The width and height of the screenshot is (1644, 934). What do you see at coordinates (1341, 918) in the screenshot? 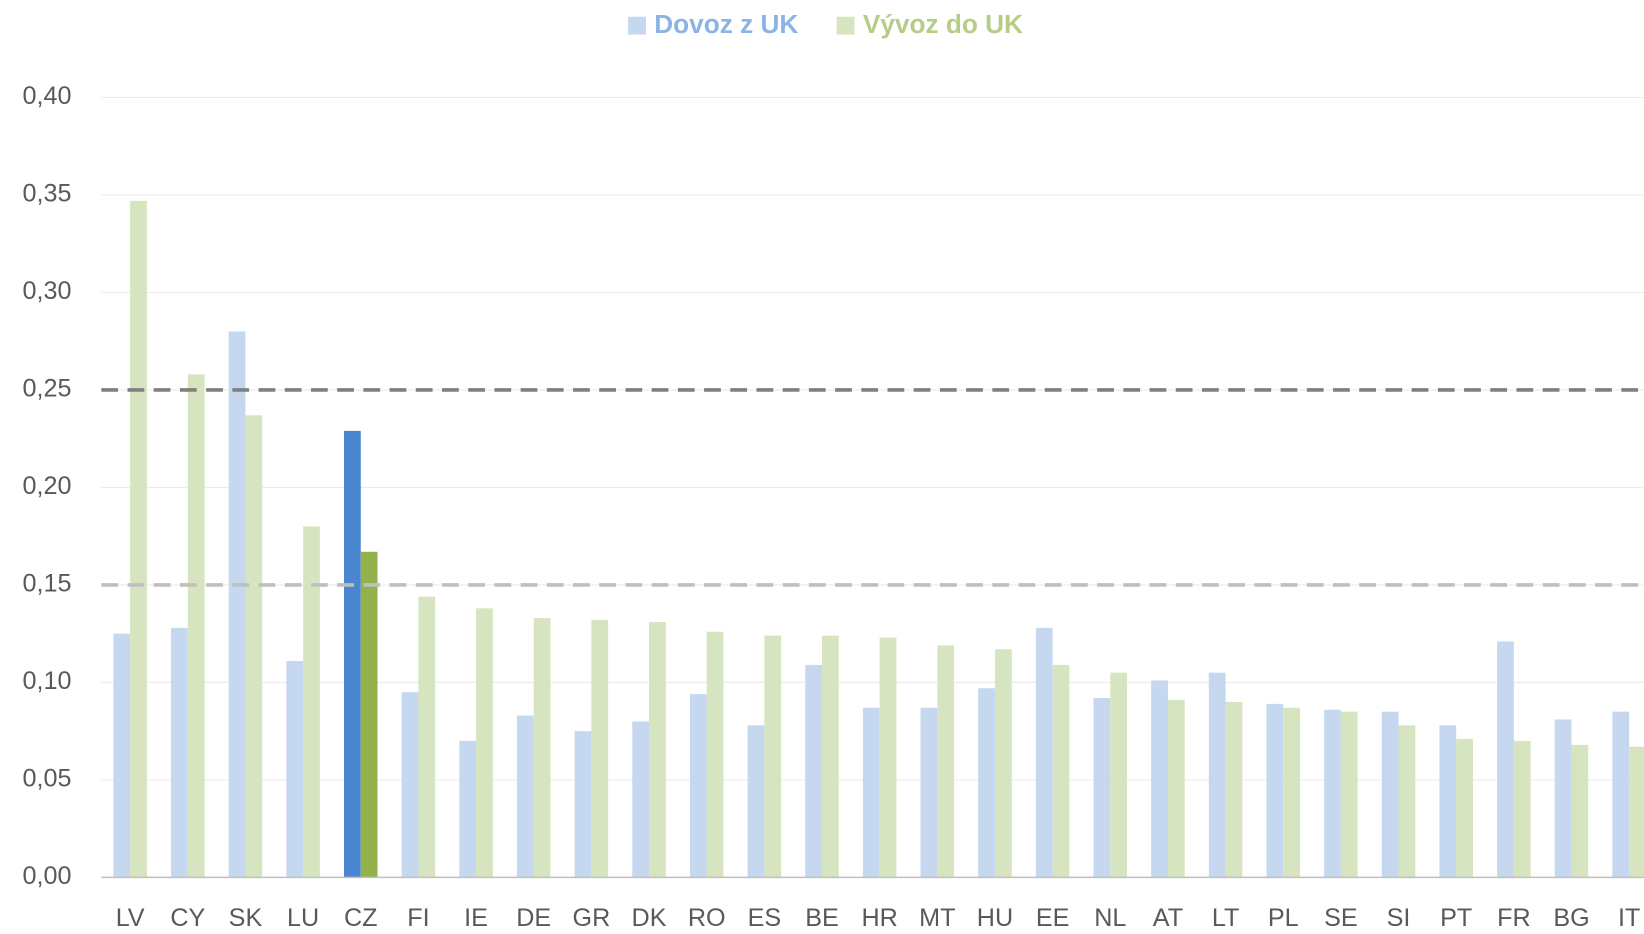
I see `x-tick-label: SE` at bounding box center [1341, 918].